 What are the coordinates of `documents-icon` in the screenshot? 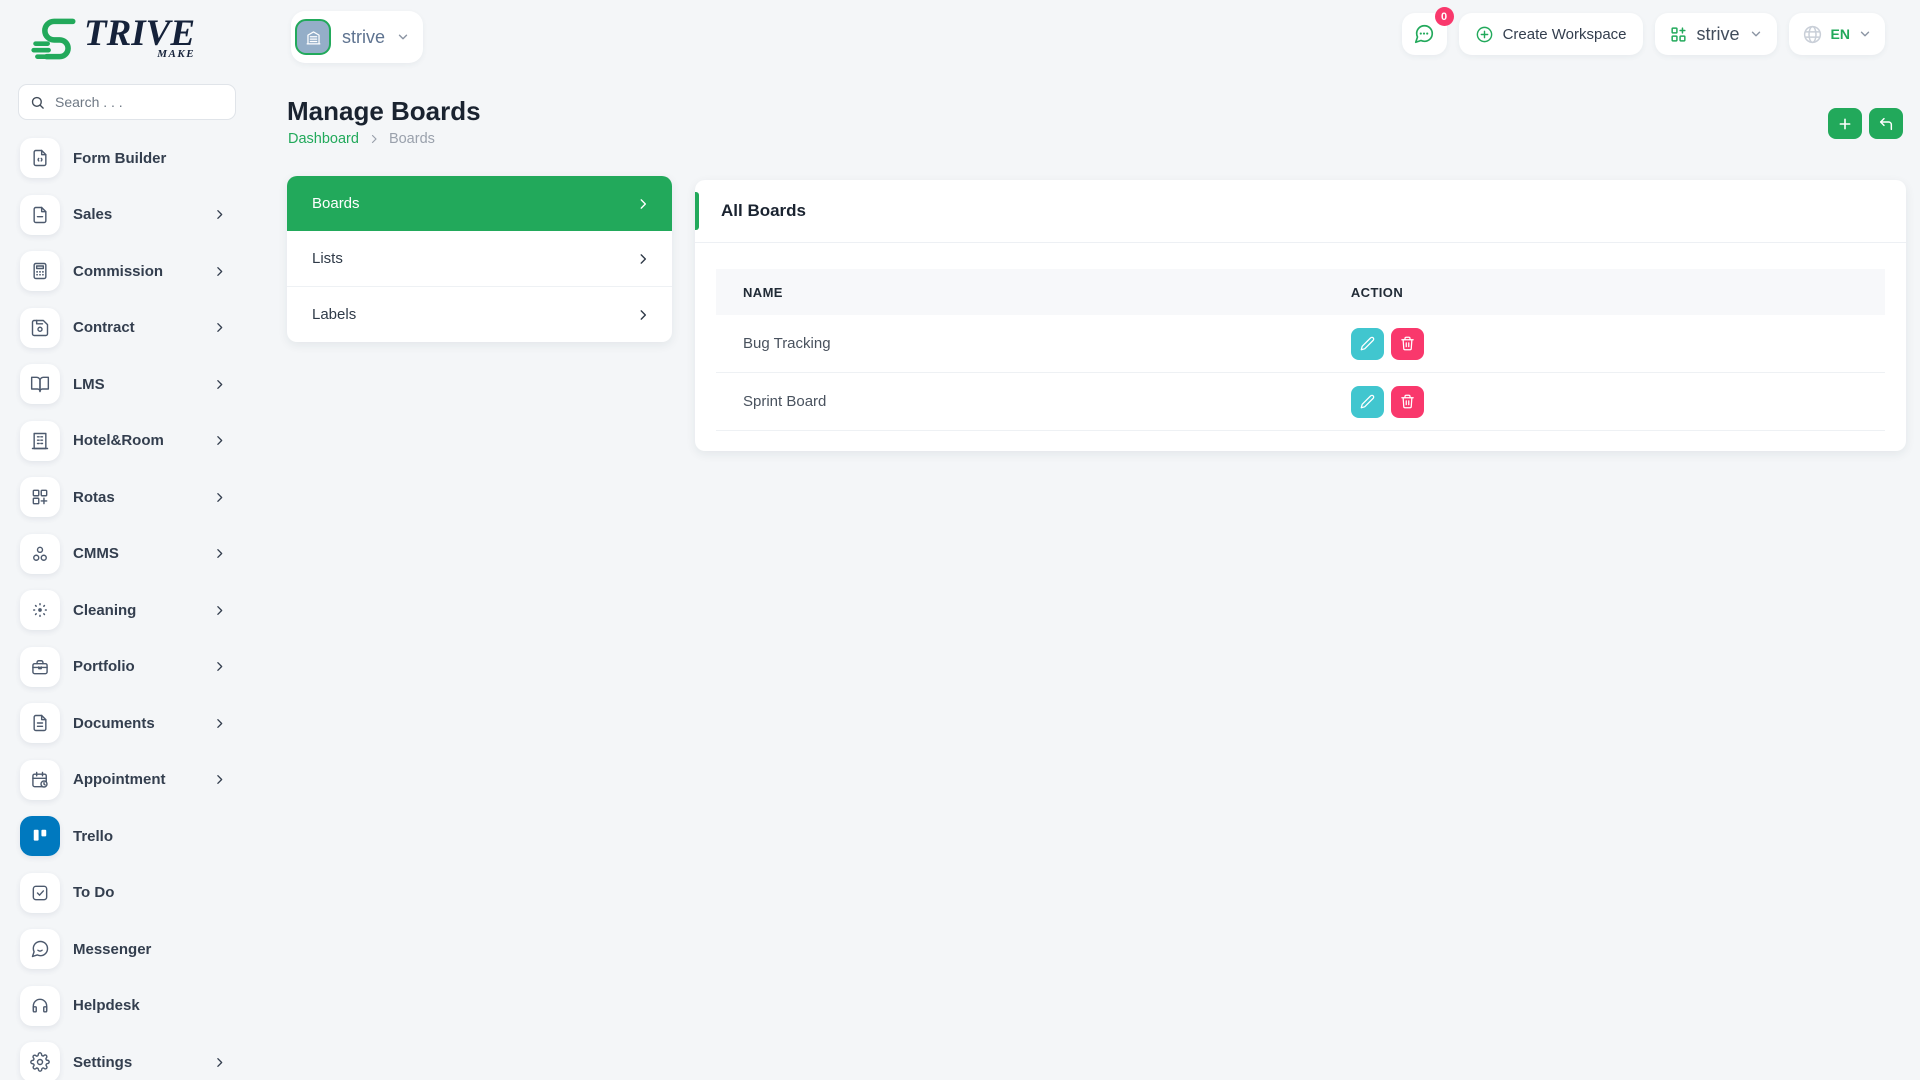 It's located at (40, 723).